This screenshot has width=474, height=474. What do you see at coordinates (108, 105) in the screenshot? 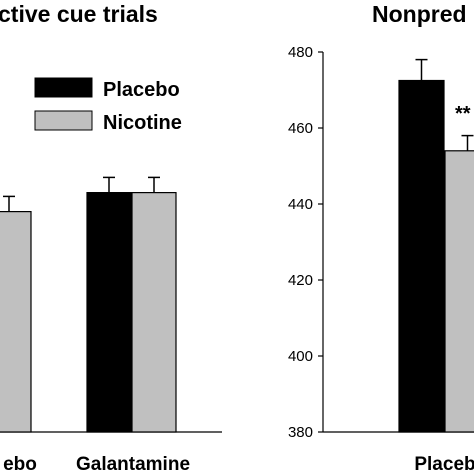
I see `legend: Placebo Nicotine` at bounding box center [108, 105].